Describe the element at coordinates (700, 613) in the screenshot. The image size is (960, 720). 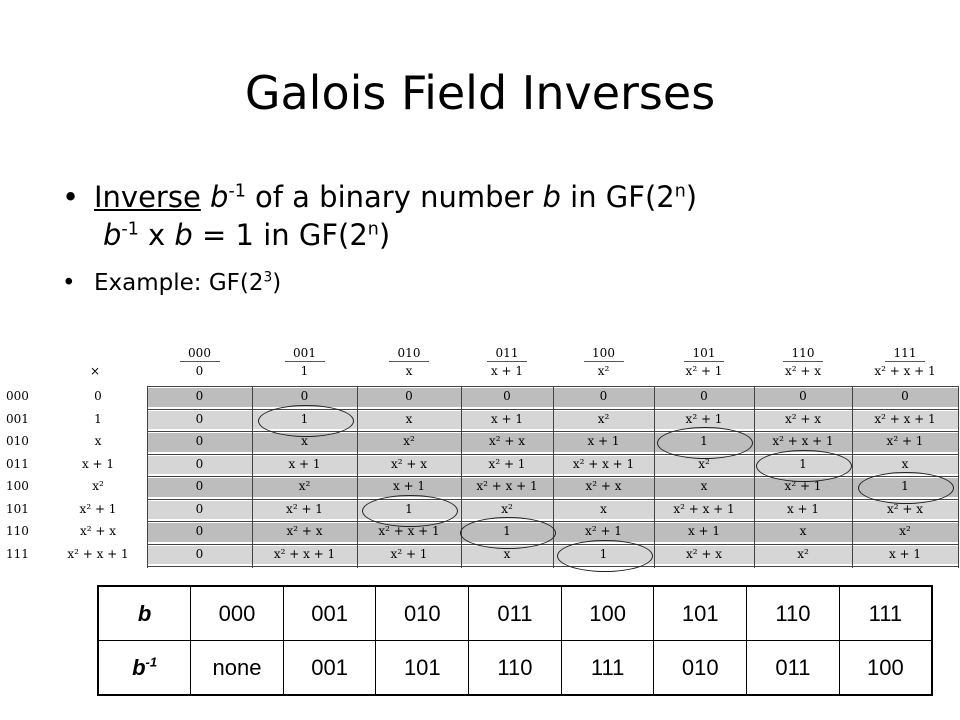
I see `cell-b: 101` at that location.